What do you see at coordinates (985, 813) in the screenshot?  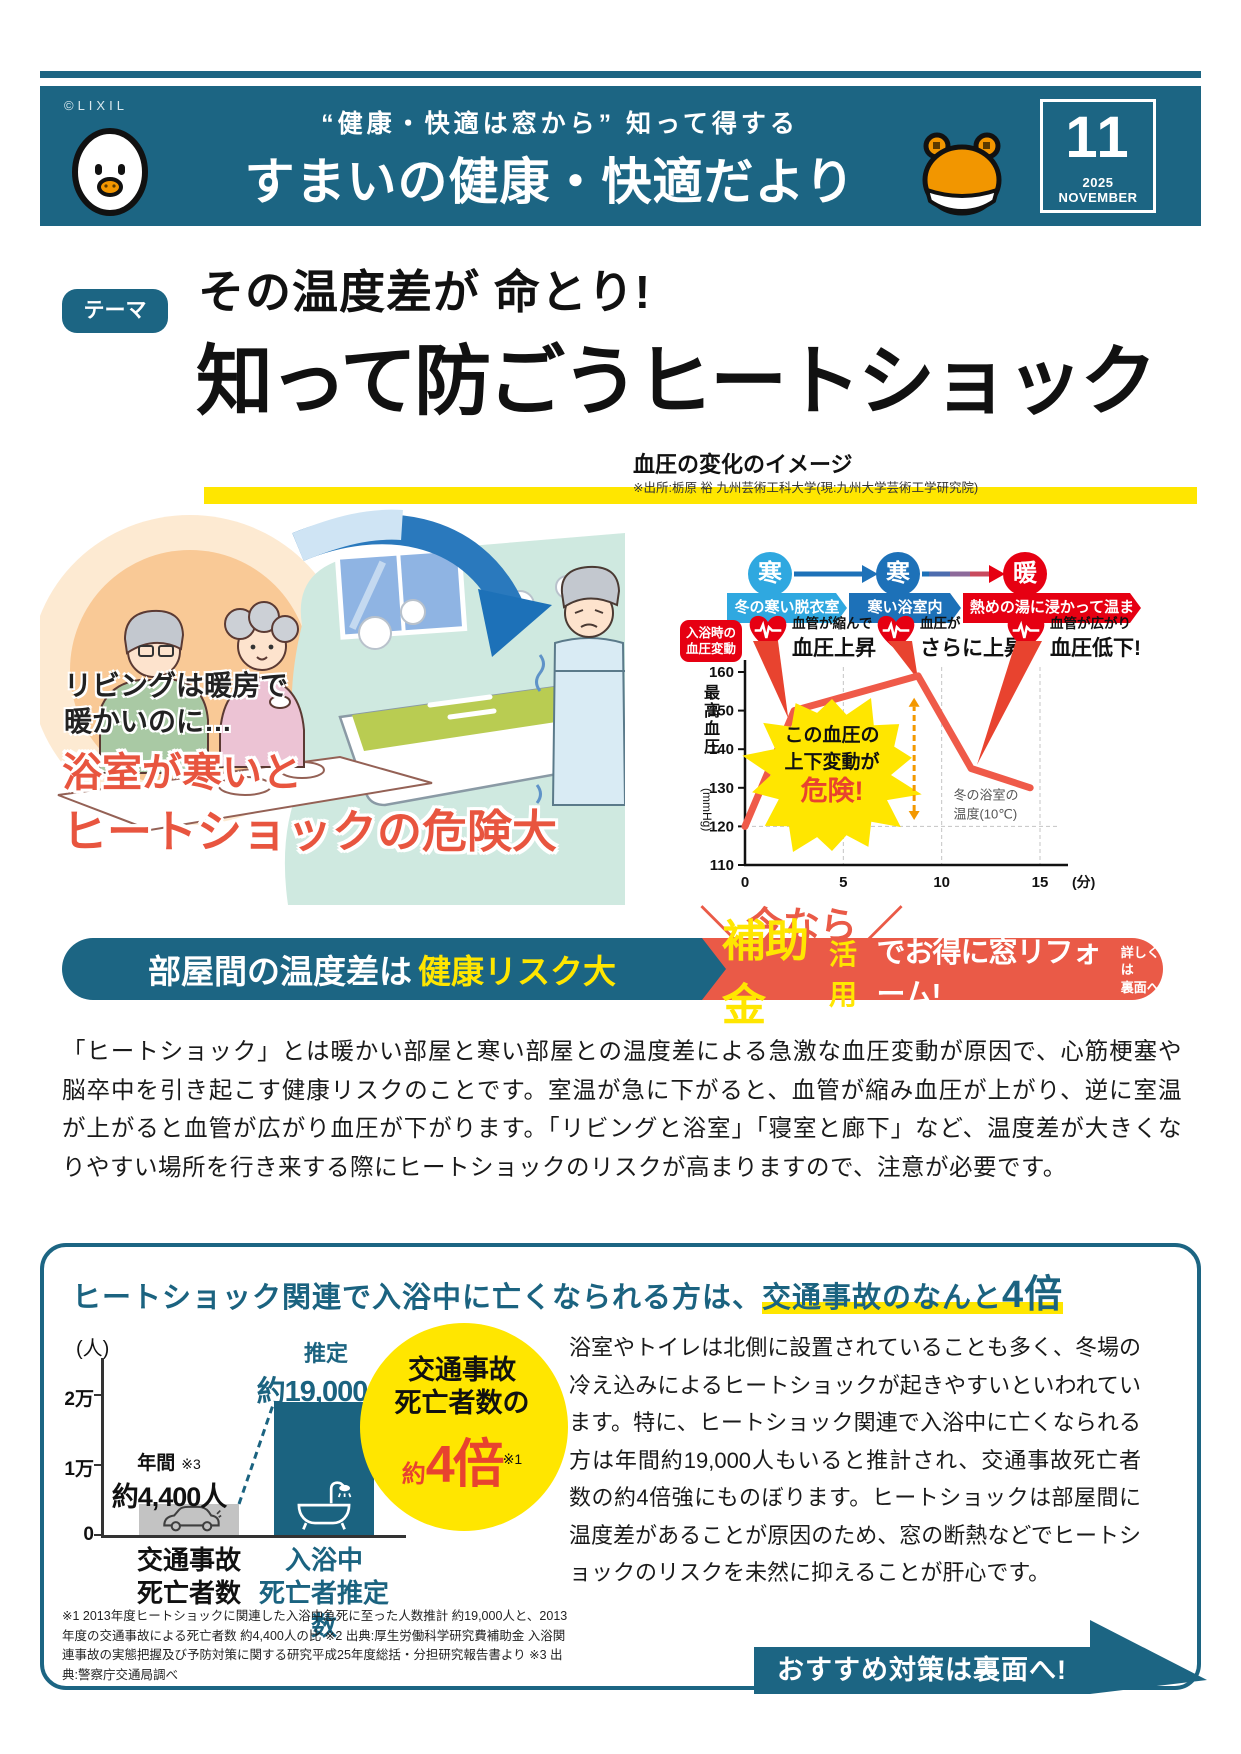 I see `svg-text: 温度(10℃)` at bounding box center [985, 813].